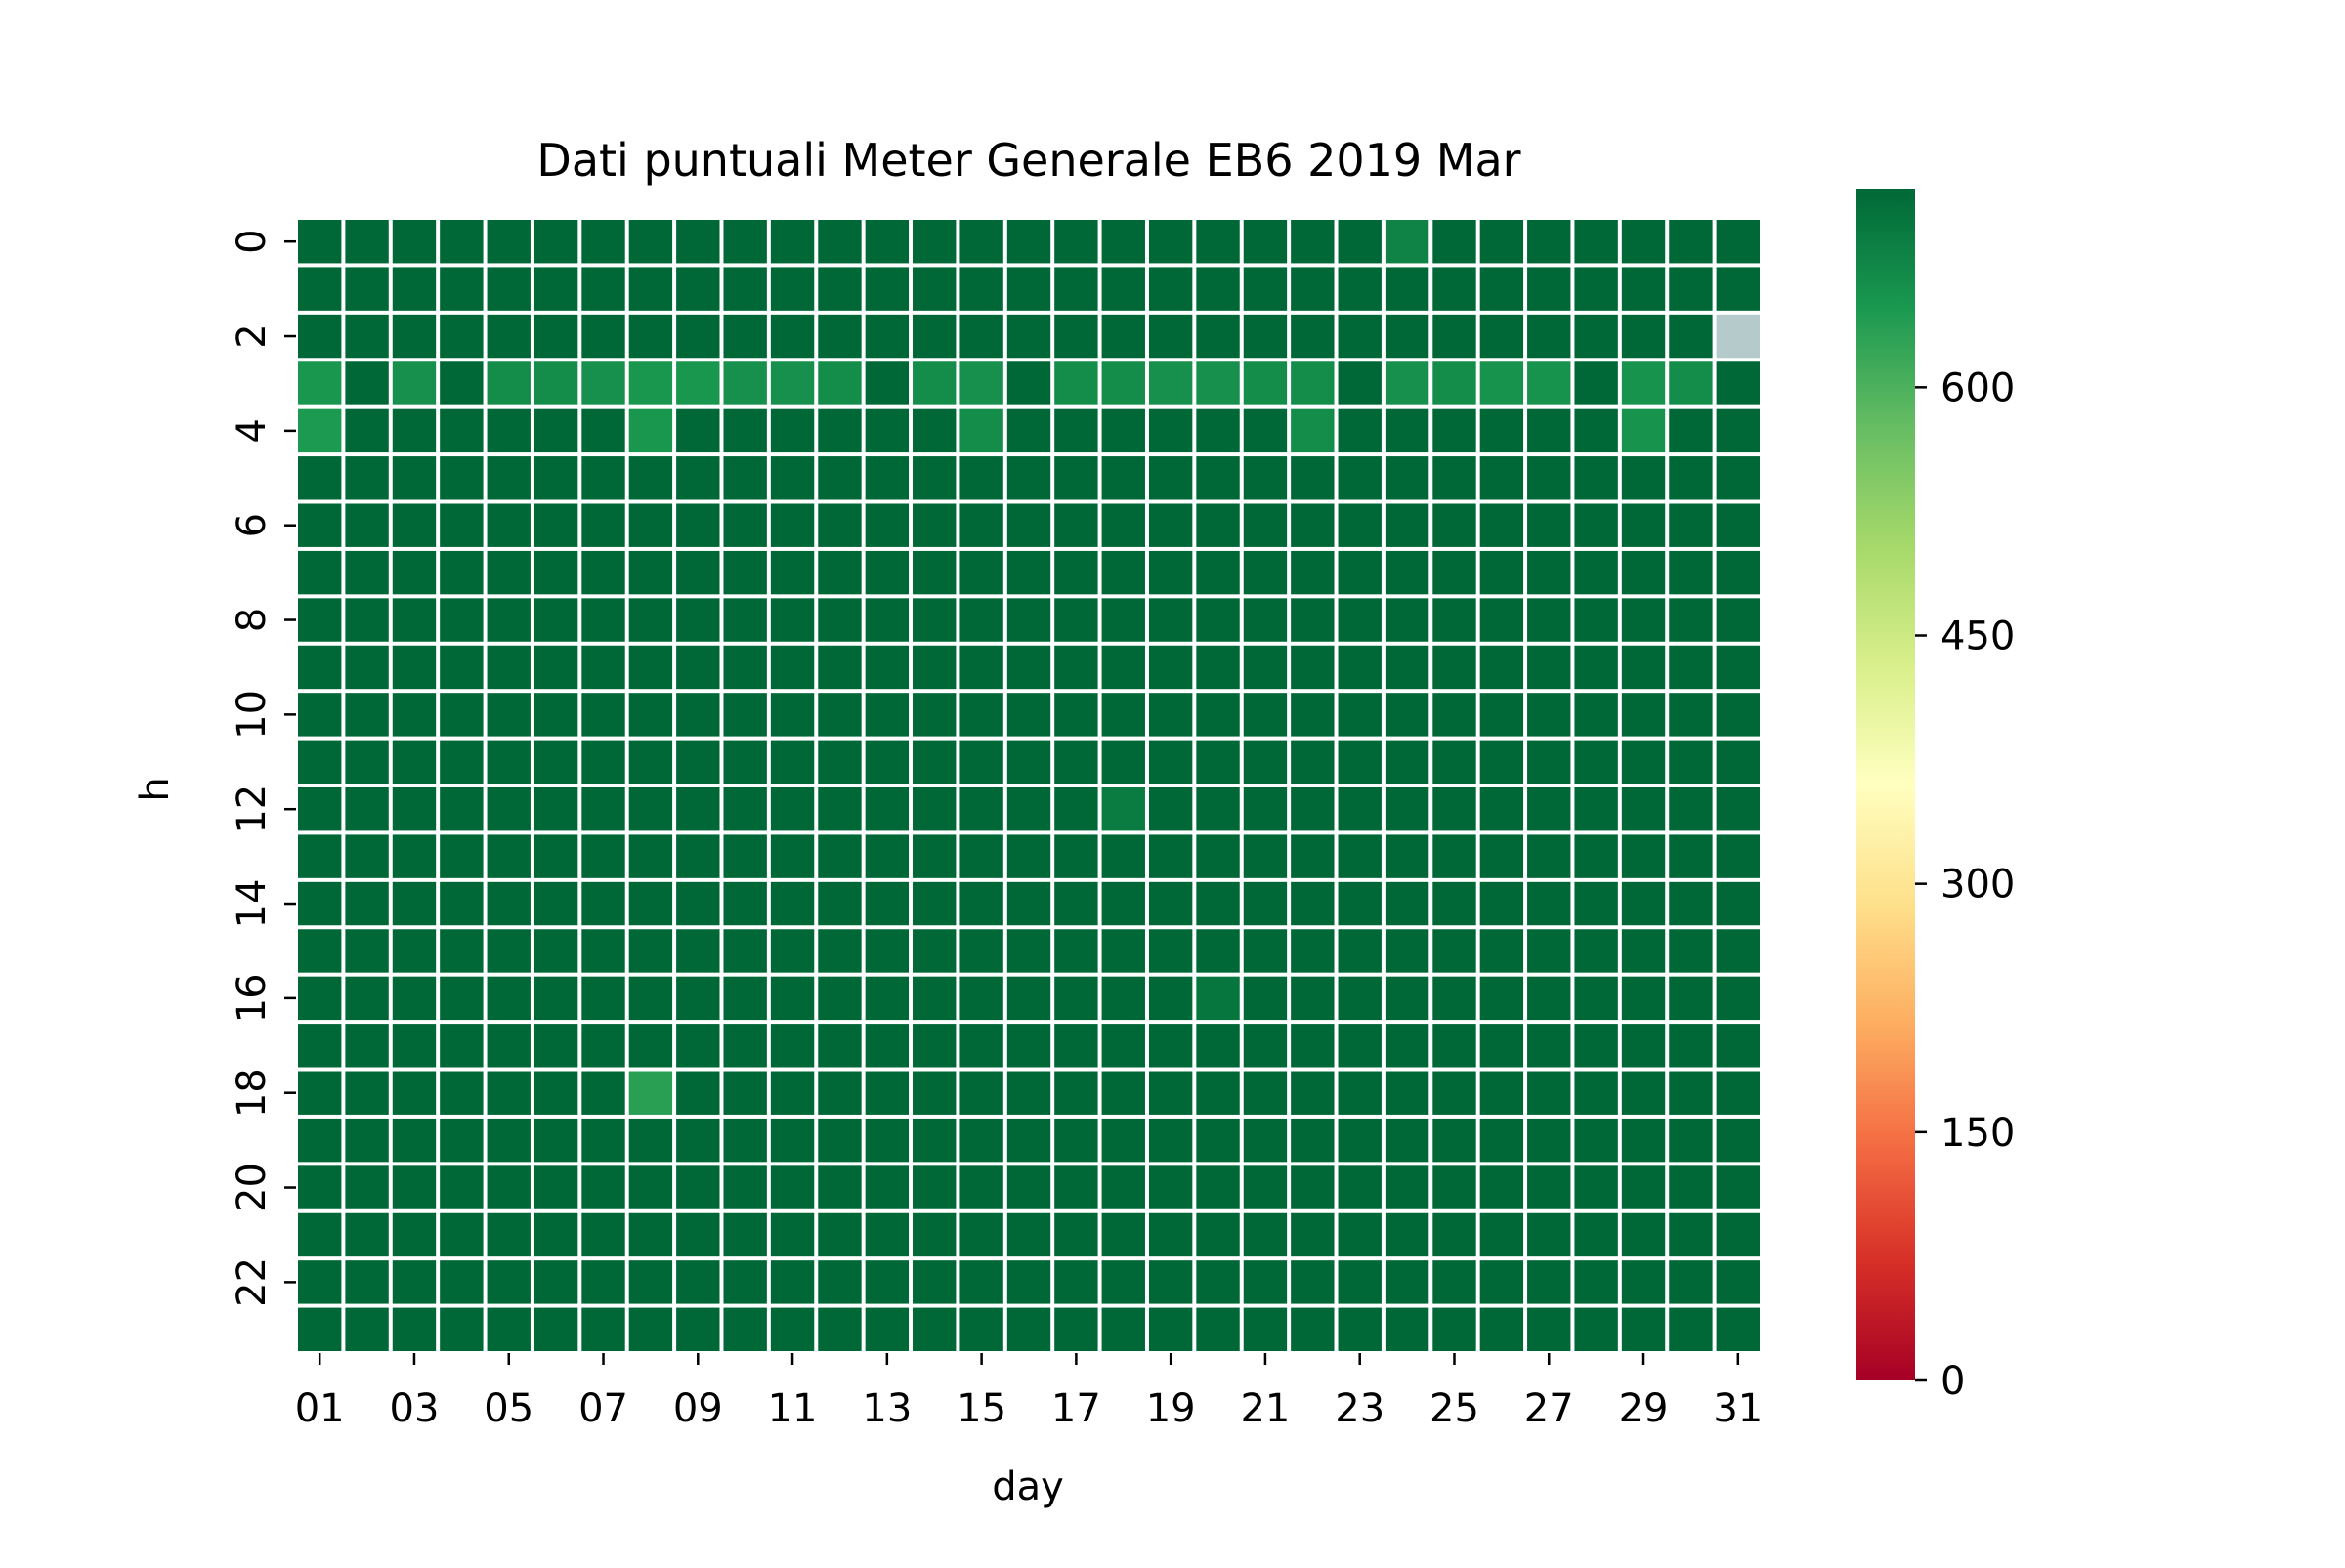  I want to click on y-axis-ticks: 0 2 4 6 8 10 12 14 16 18 20 22, so click(263, 768).